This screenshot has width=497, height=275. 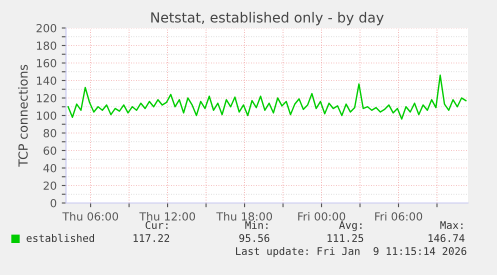 What do you see at coordinates (254, 238) in the screenshot?
I see `text: 95.56` at bounding box center [254, 238].